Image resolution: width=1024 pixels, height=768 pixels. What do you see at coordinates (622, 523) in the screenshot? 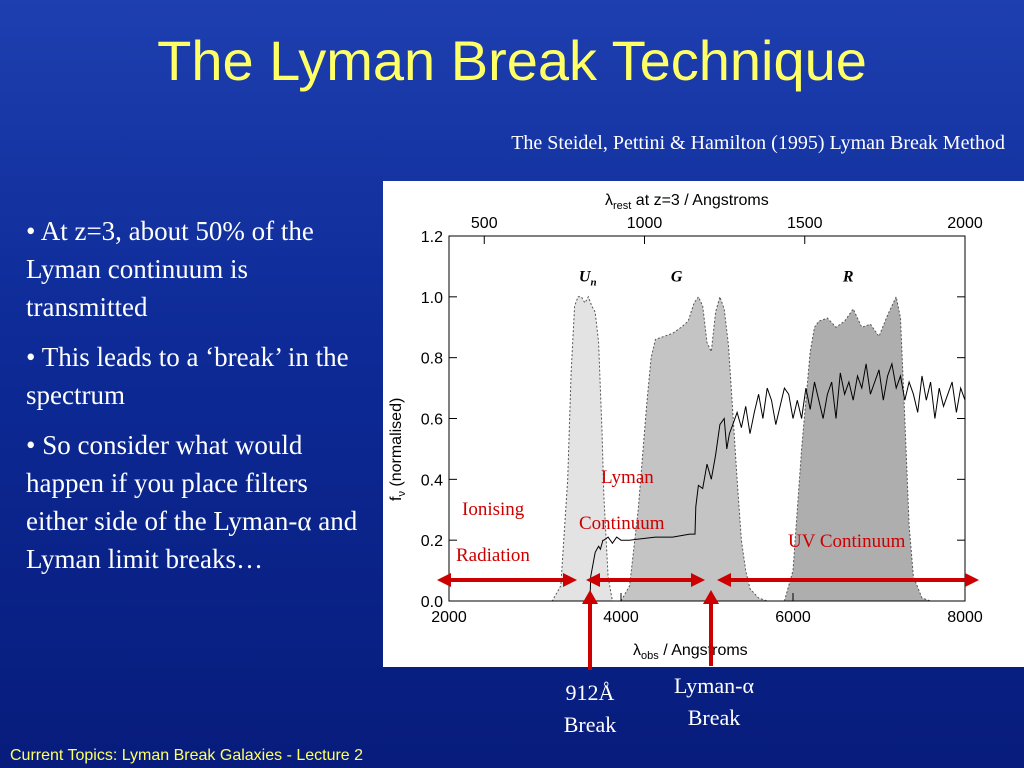
I see `lyman-continuum-label-line2: Continuum` at bounding box center [622, 523].